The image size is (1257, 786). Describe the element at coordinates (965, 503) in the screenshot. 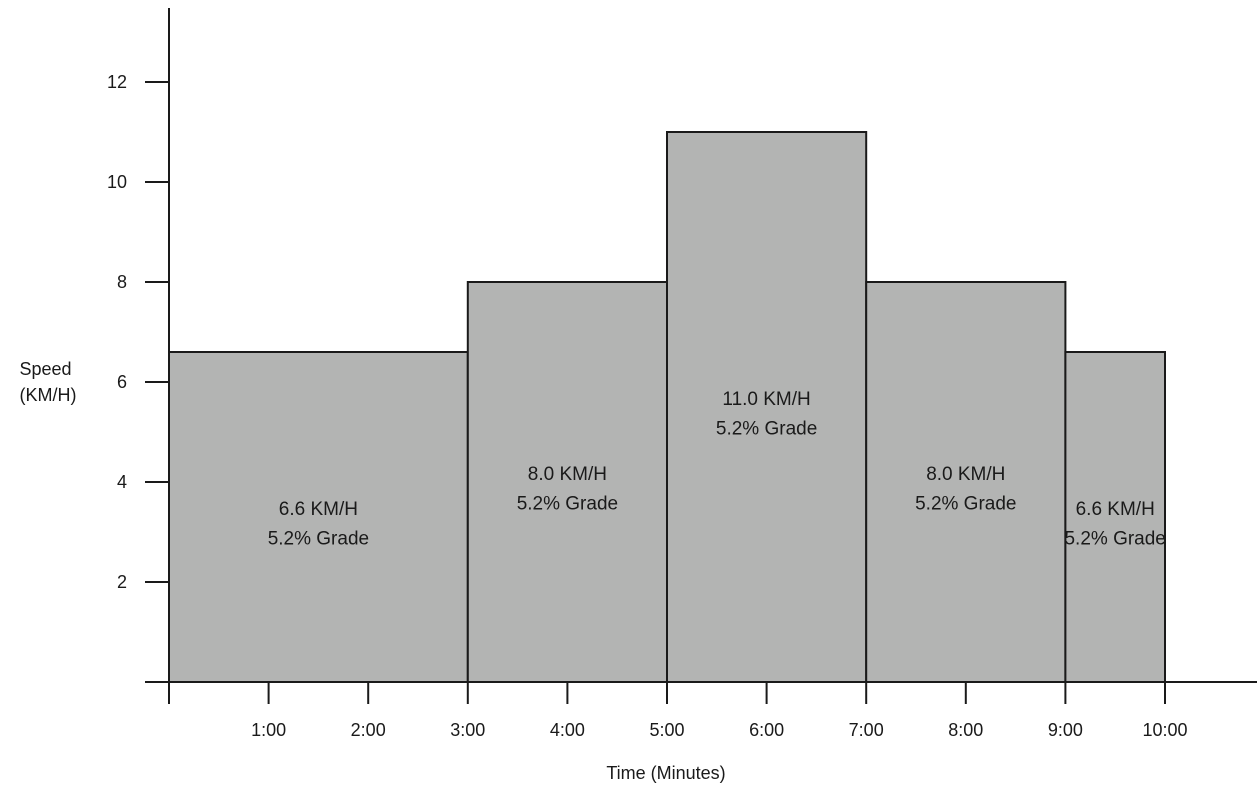

I see `bar-label-4-line-2: 5.2% Grade` at that location.